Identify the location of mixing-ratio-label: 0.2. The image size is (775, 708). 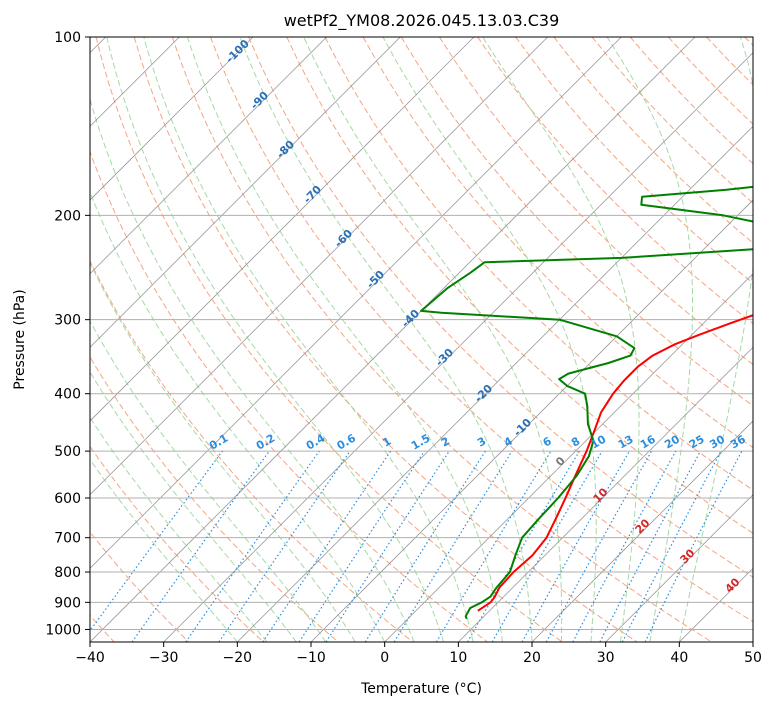
(265, 442).